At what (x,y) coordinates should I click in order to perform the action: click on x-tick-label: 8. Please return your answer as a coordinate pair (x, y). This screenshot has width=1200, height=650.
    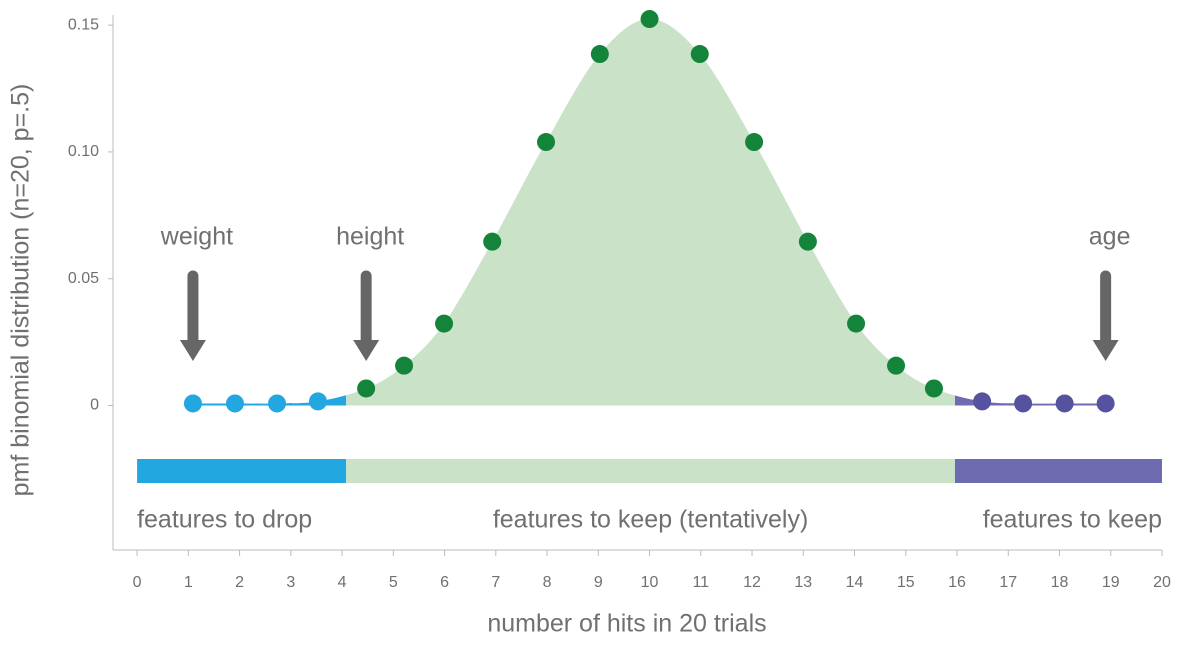
    Looking at the image, I should click on (547, 582).